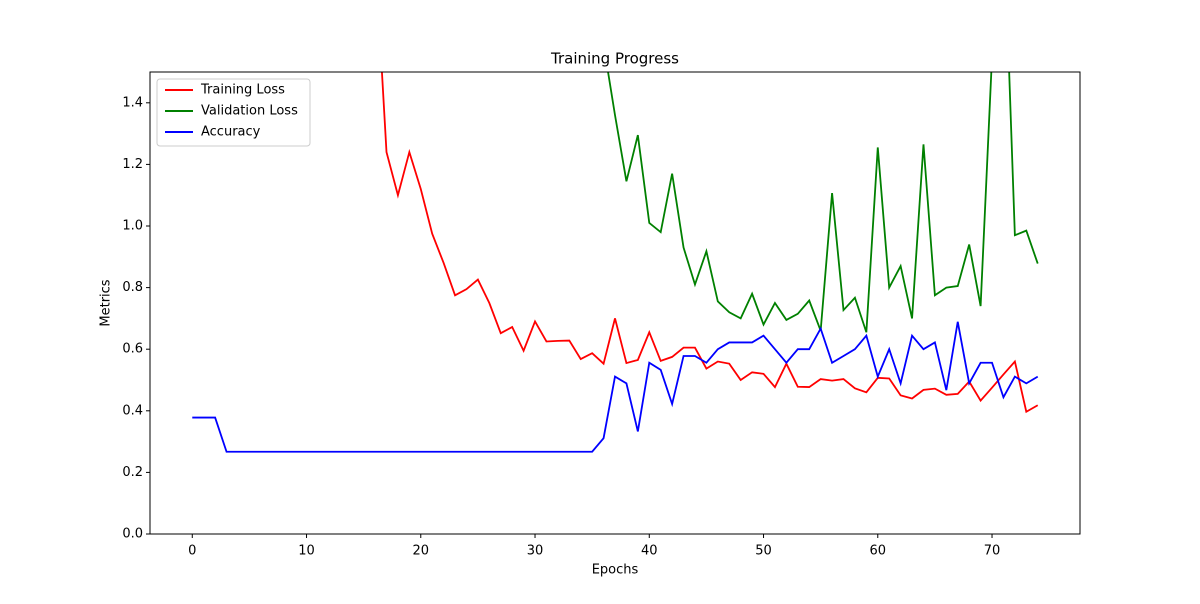 This screenshot has height=604, width=1200. I want to click on y-axis-label: Metrics, so click(106, 302).